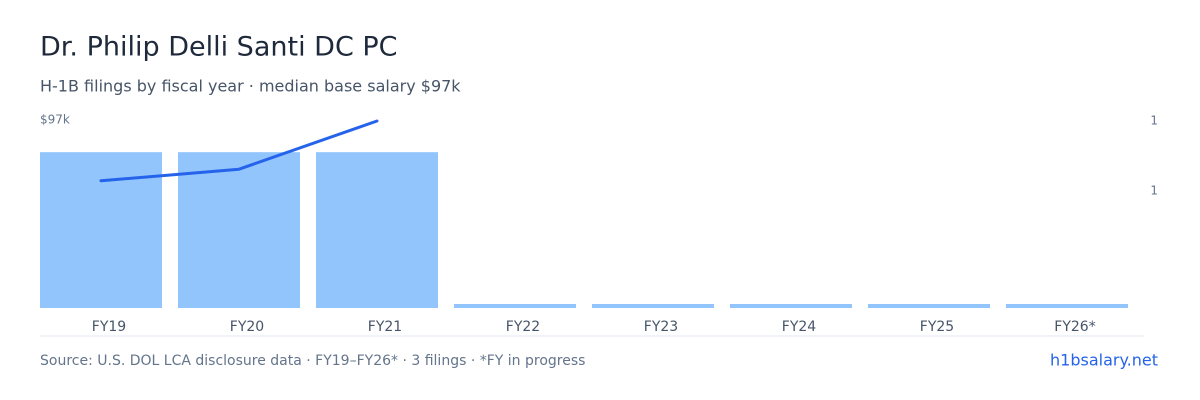  Describe the element at coordinates (661, 327) in the screenshot. I see `x-tick-label: FY23` at that location.